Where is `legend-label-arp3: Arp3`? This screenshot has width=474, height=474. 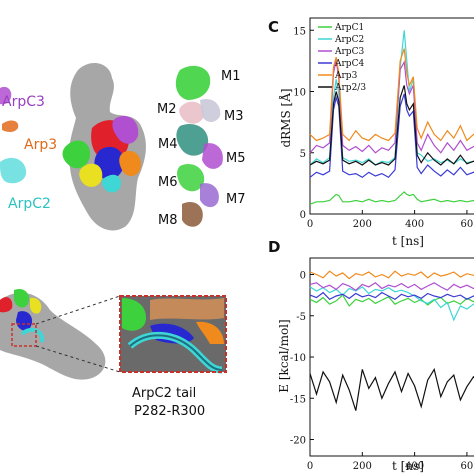
legend-label-arp3: Arp3 is located at coordinates (346, 76).